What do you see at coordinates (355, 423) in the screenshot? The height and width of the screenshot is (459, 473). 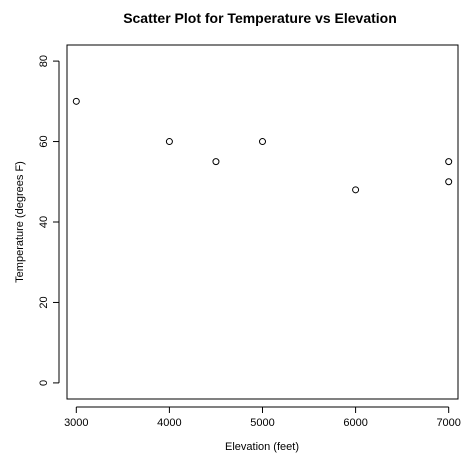 I see `x-tick-label: 6000` at bounding box center [355, 423].